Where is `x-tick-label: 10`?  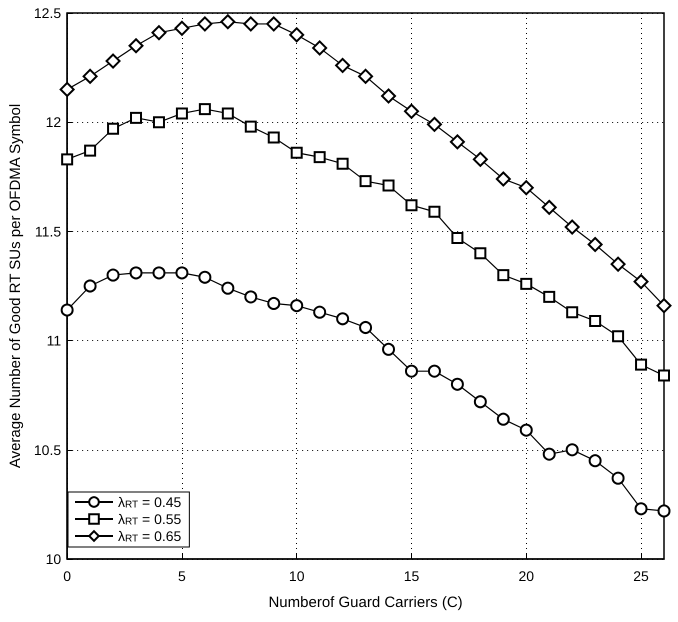
x-tick-label: 10 is located at coordinates (296, 576).